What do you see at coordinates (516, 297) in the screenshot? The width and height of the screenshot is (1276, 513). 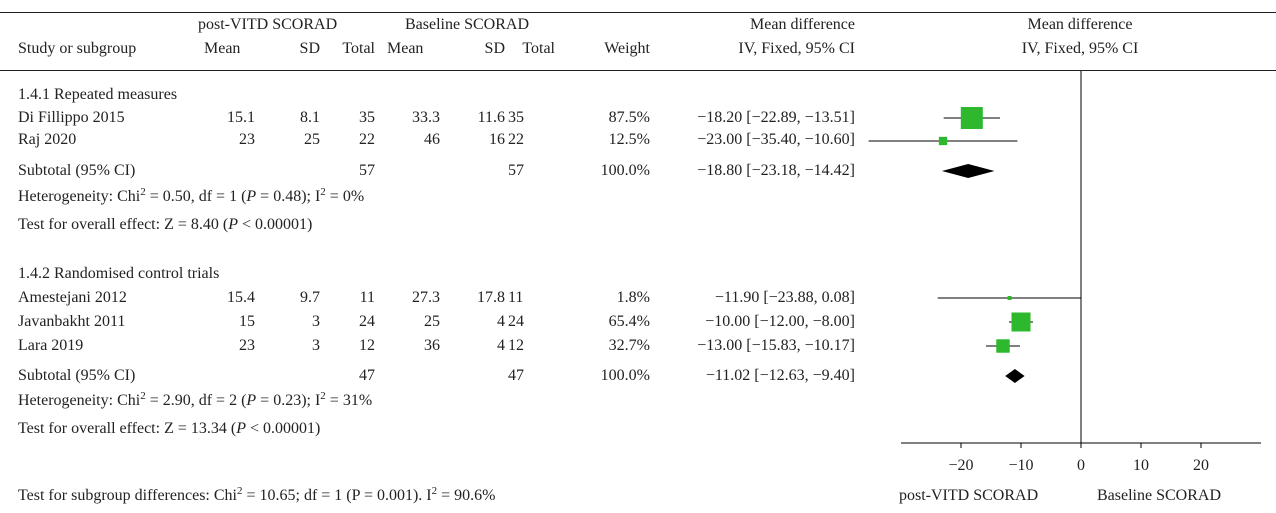 I see `total2: 11` at bounding box center [516, 297].